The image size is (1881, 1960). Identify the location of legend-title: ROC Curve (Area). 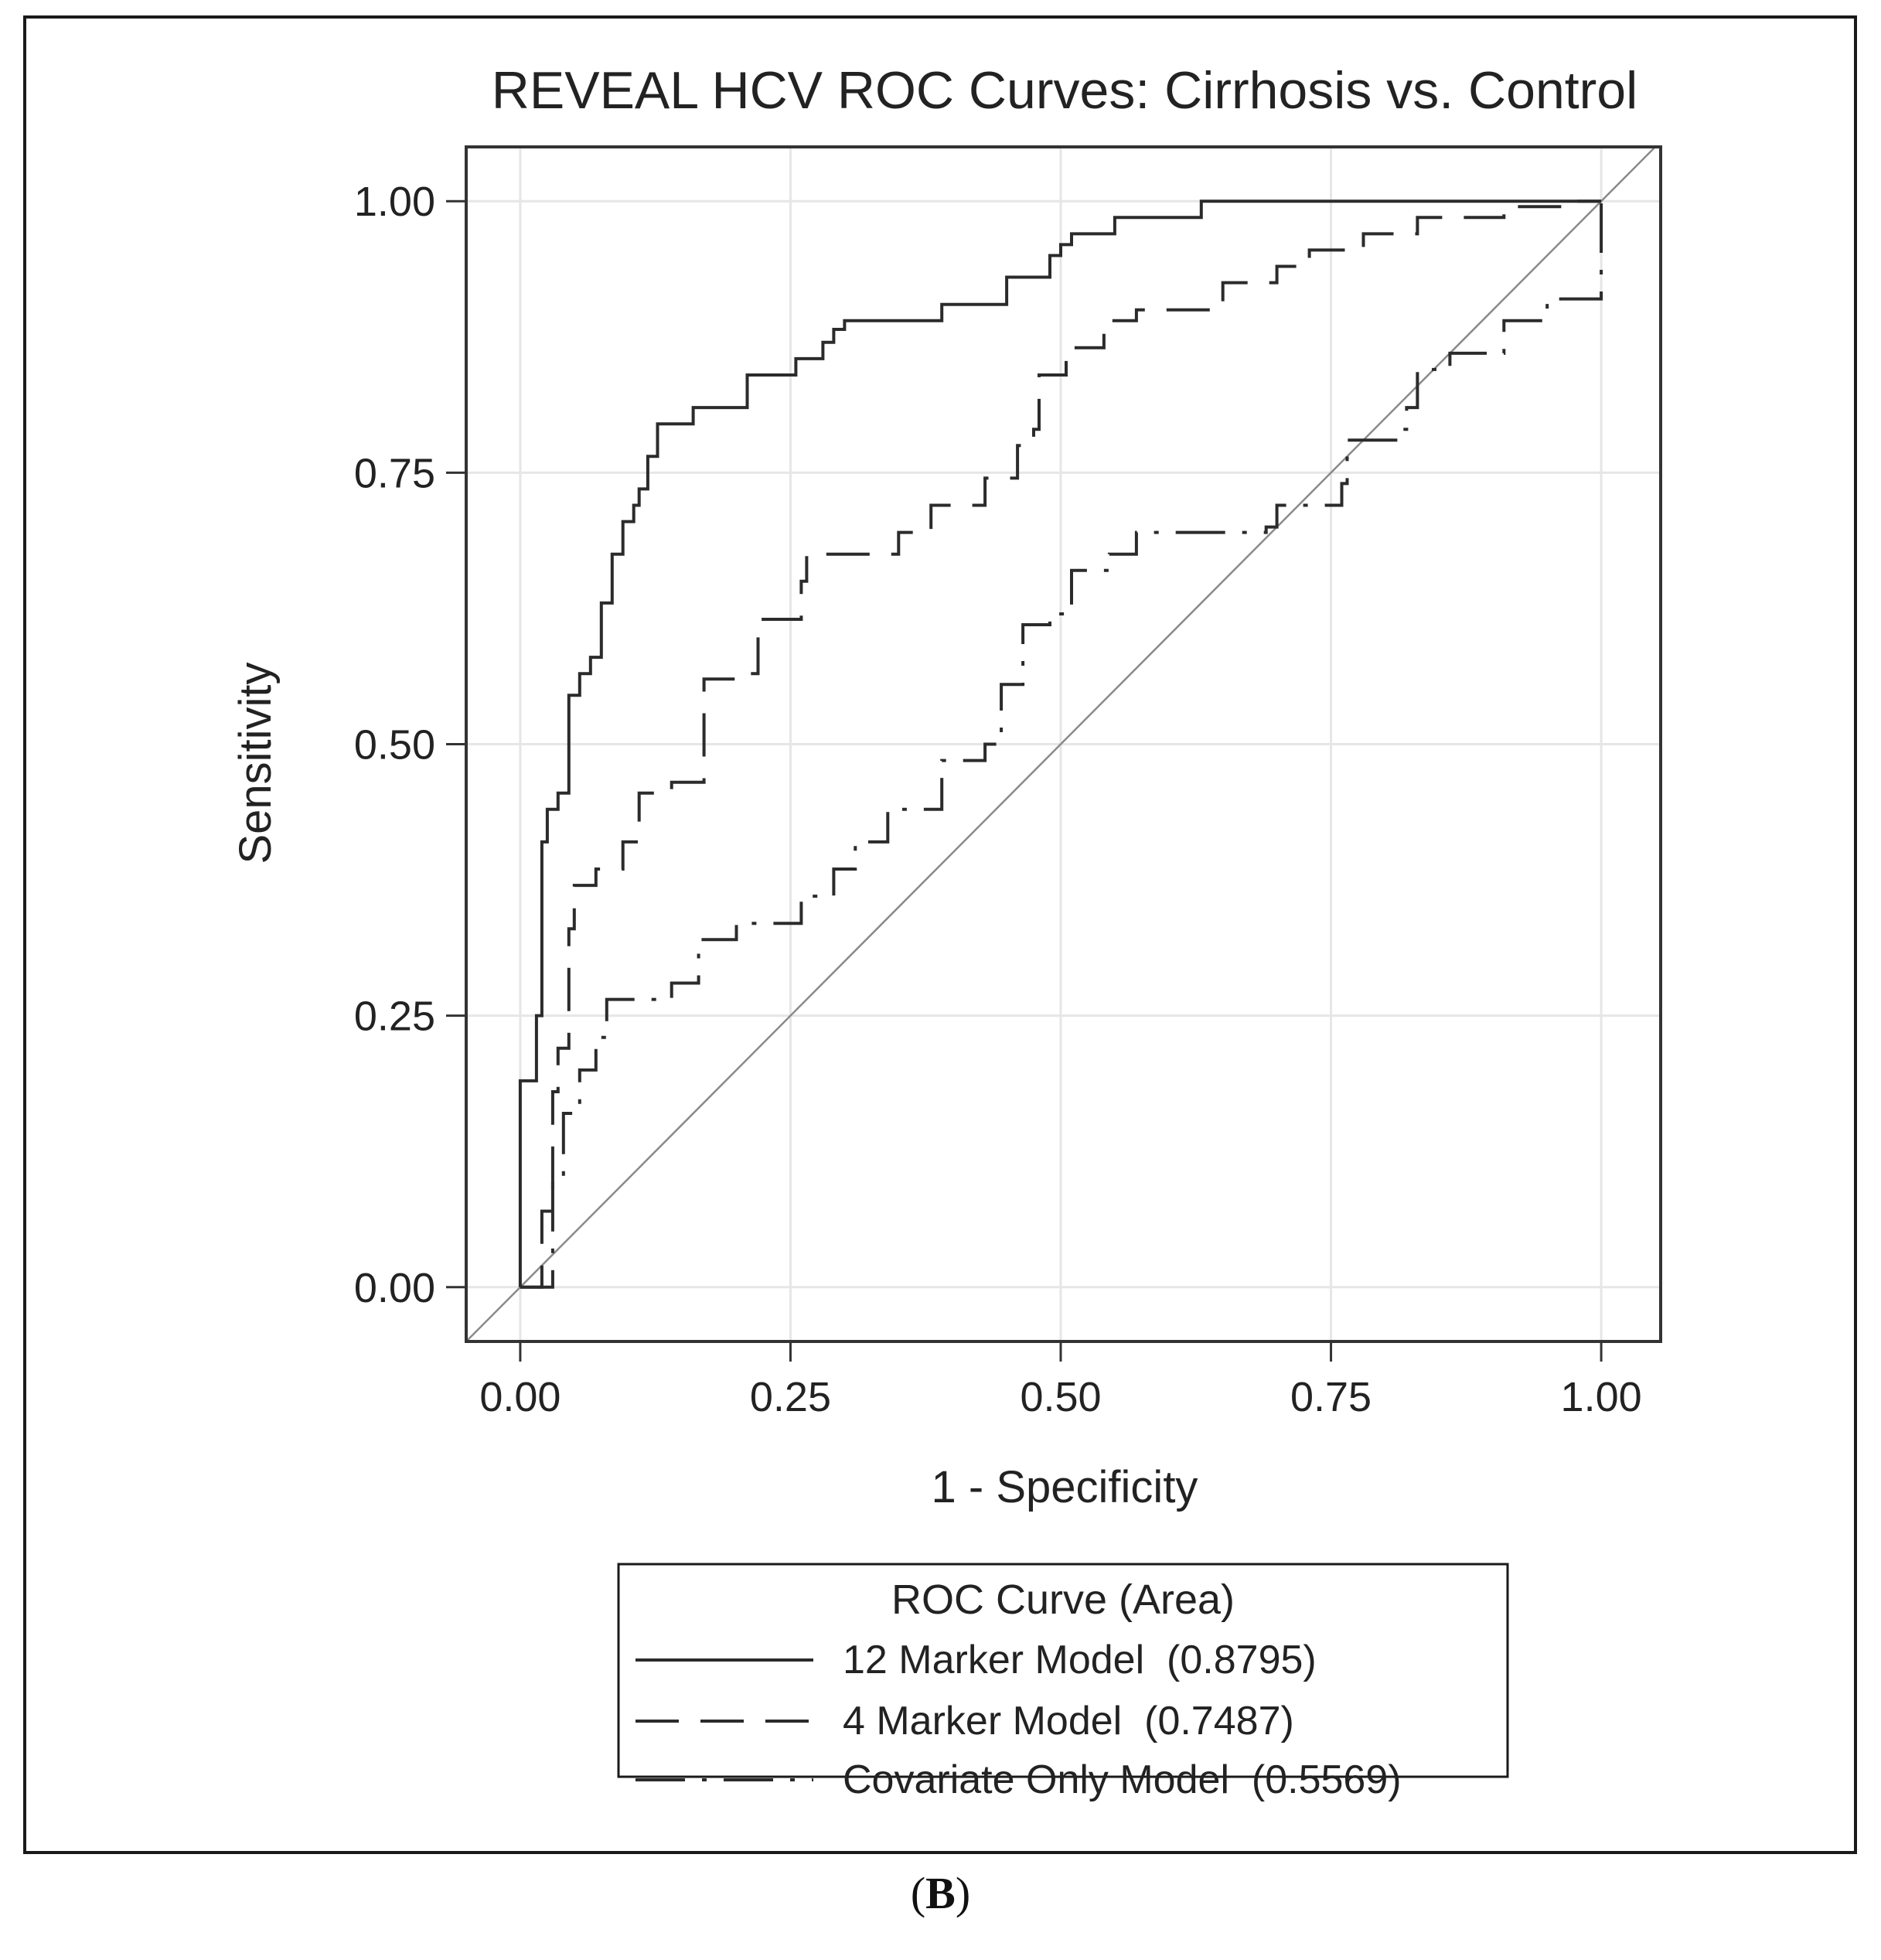
(1063, 1600).